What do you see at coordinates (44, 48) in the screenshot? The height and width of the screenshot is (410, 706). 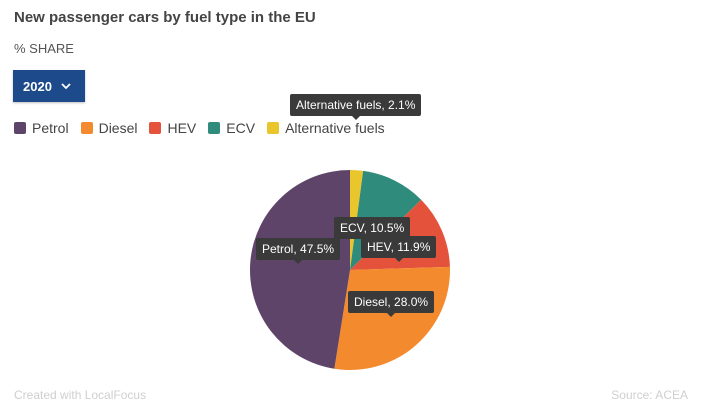 I see `chart-subtitle: % SHARE` at bounding box center [44, 48].